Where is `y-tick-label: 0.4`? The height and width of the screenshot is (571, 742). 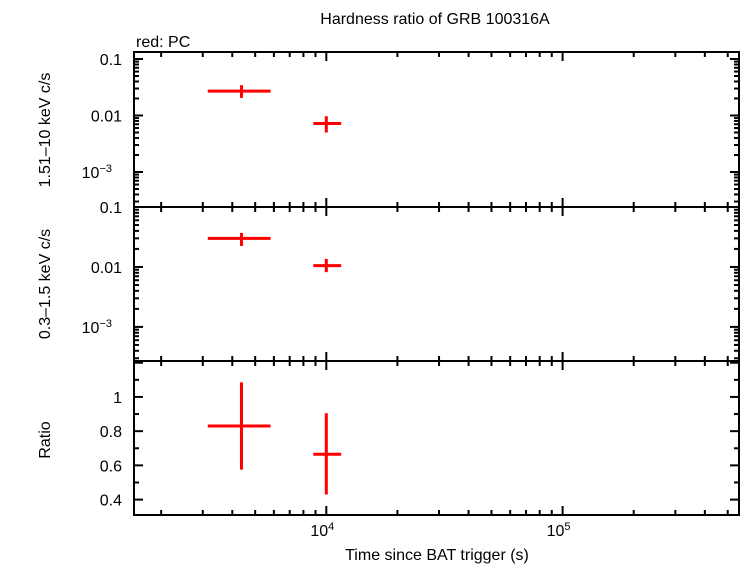
y-tick-label: 0.4 is located at coordinates (111, 501).